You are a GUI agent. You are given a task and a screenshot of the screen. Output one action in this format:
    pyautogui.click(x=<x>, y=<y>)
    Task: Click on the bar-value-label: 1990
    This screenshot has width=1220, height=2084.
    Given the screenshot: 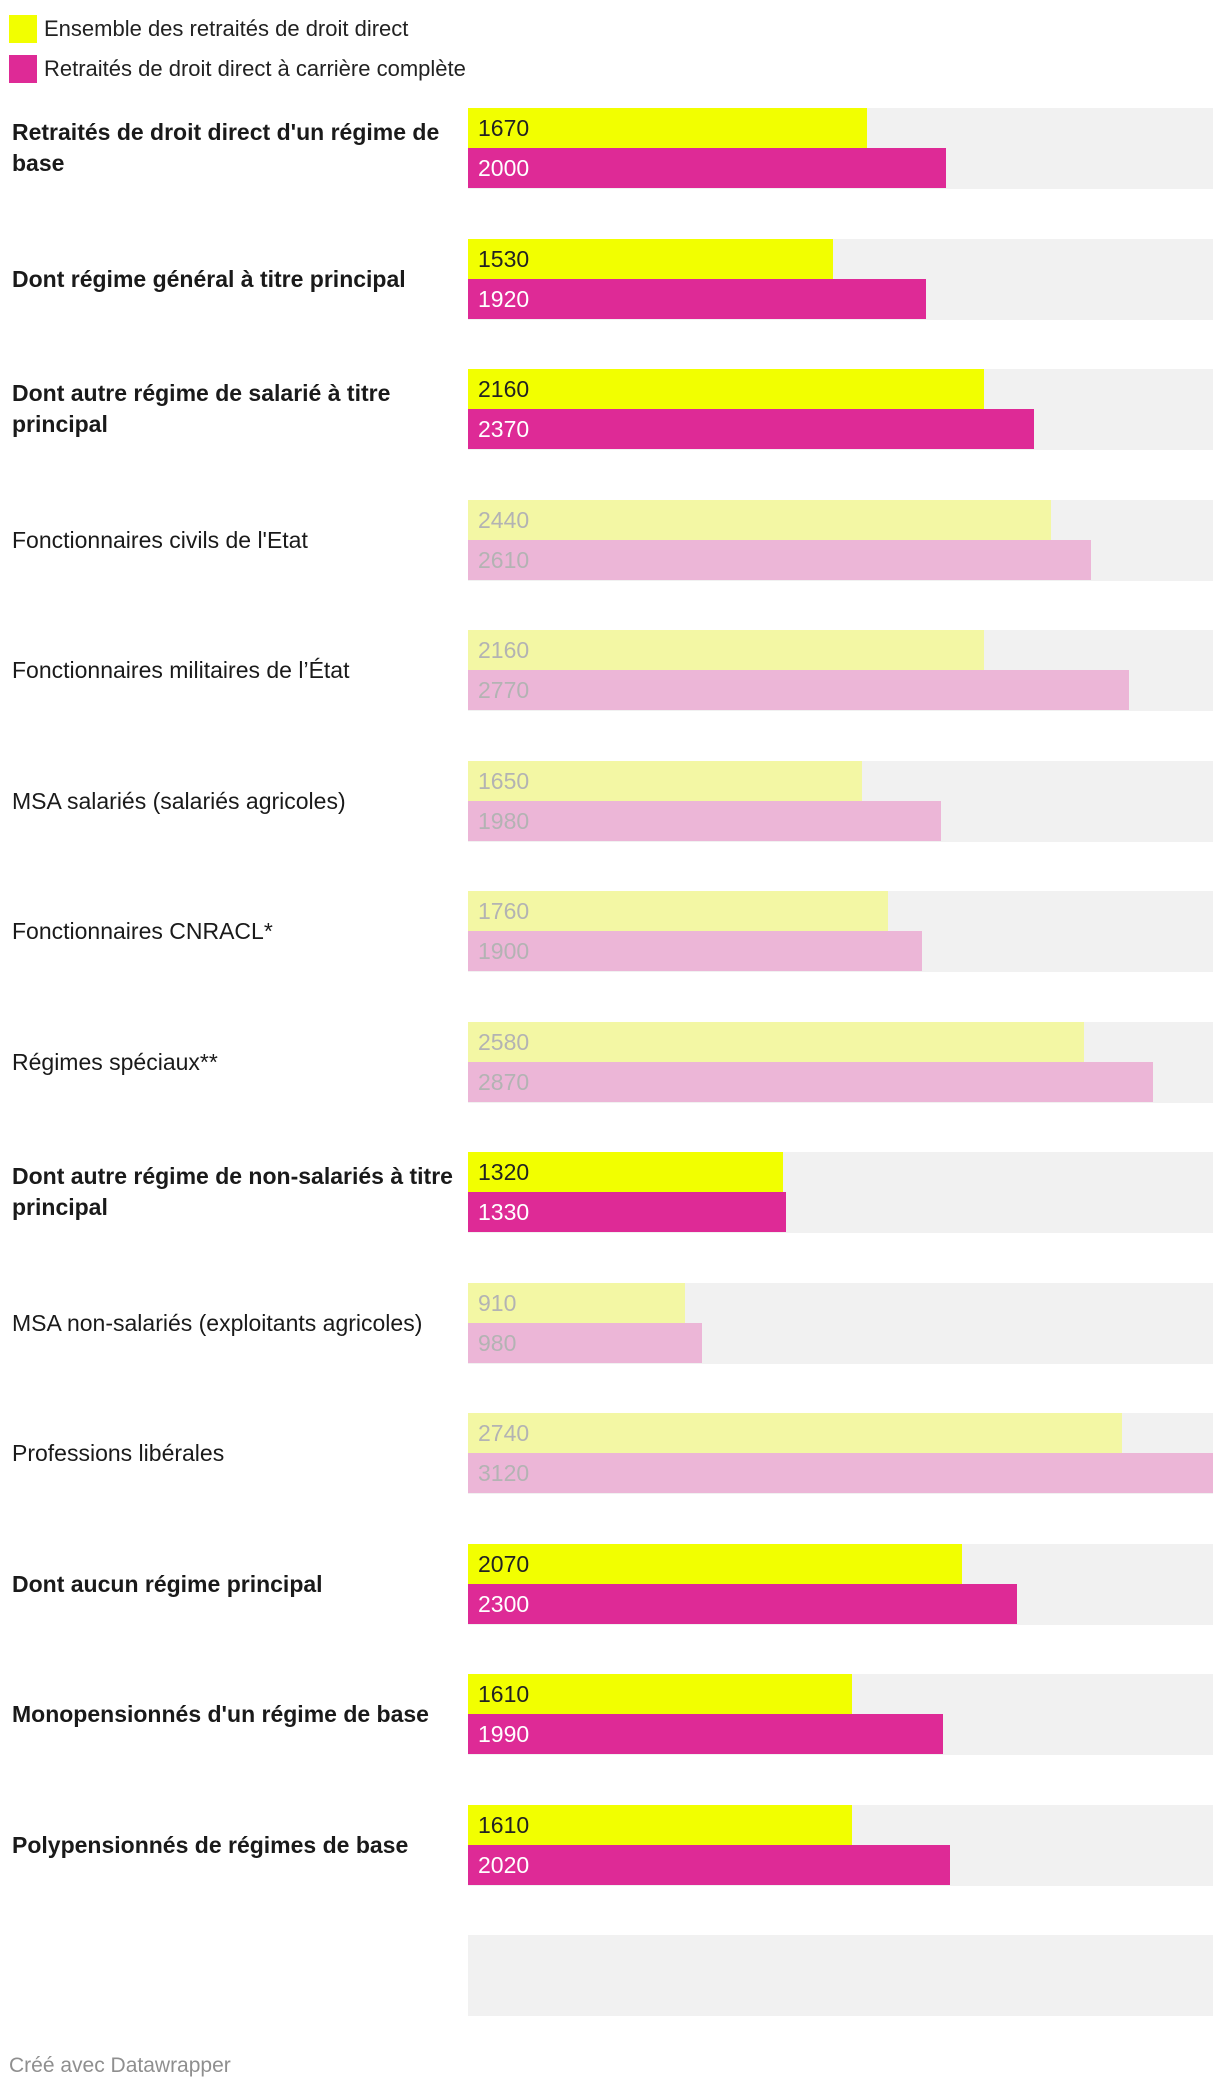 What is the action you would take?
    pyautogui.click(x=504, y=1734)
    